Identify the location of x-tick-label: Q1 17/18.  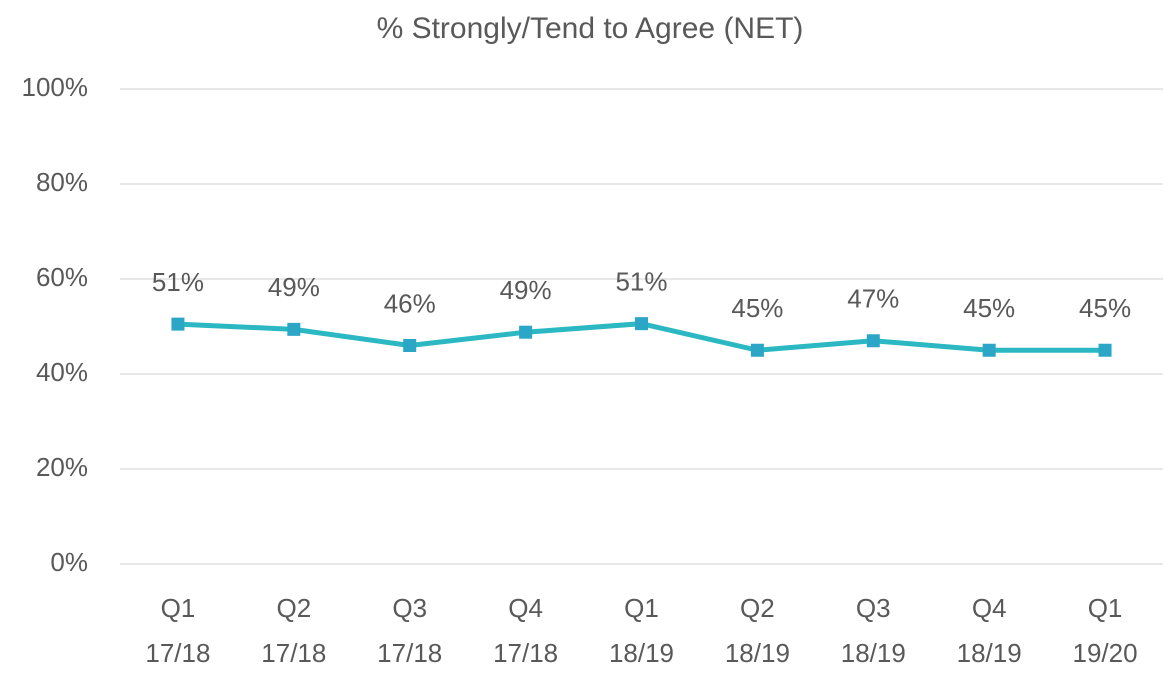
(177, 630).